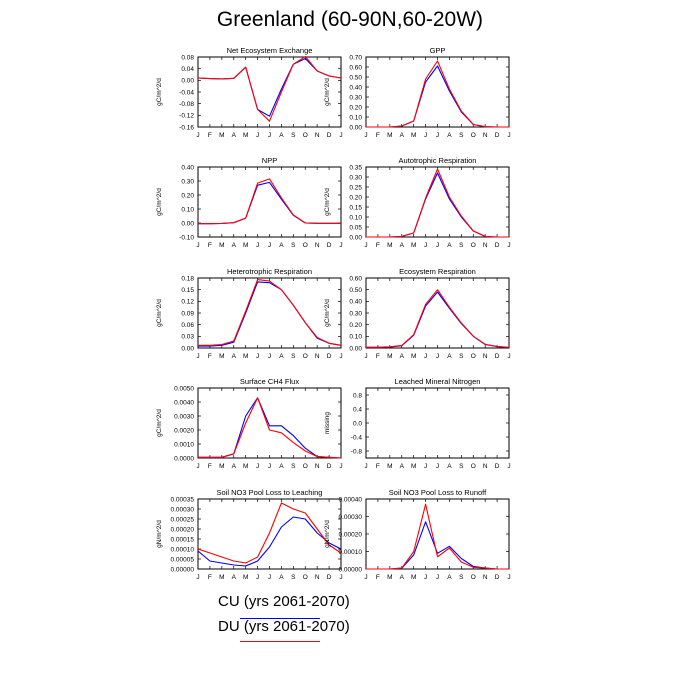 Image resolution: width=700 pixels, height=700 pixels. What do you see at coordinates (305, 356) in the screenshot?
I see `panel-5-xtick-label: O` at bounding box center [305, 356].